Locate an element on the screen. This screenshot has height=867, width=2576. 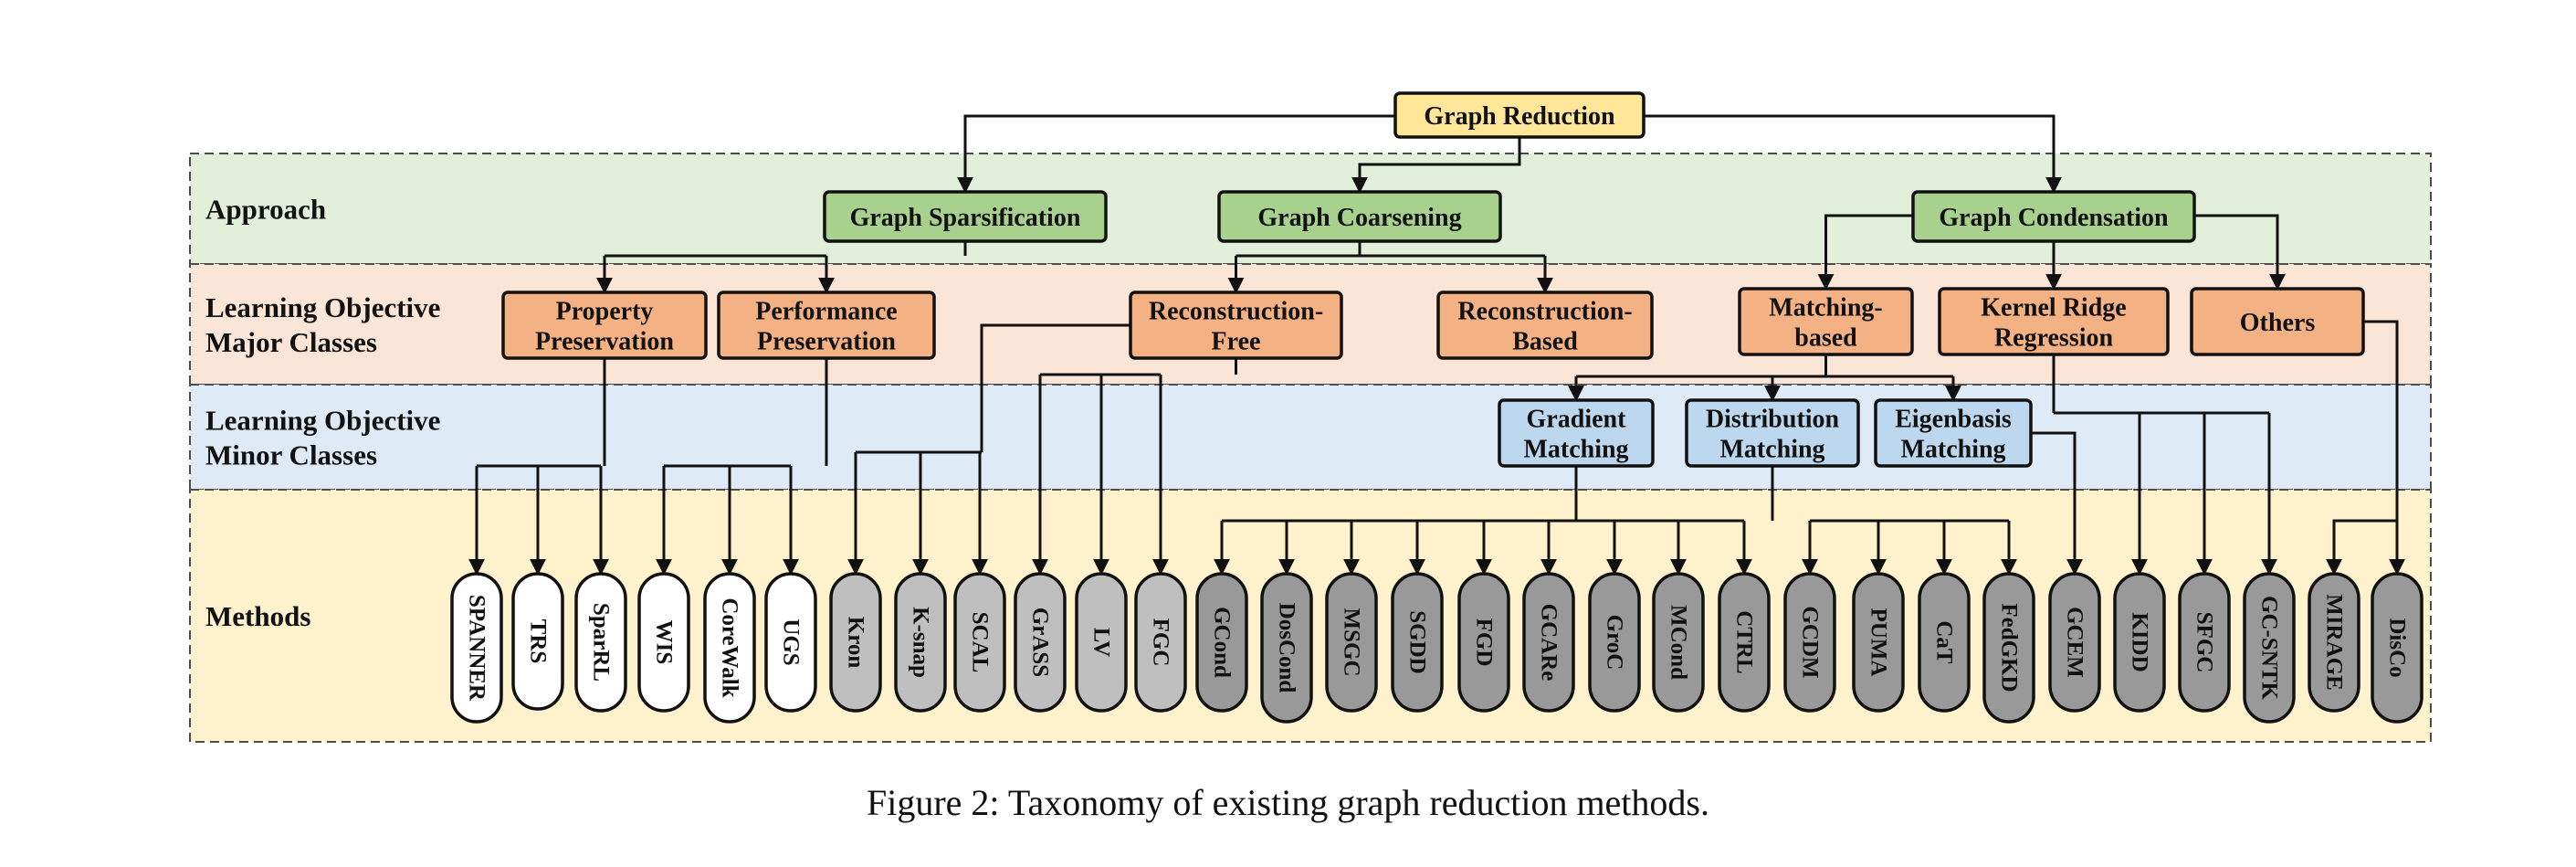
method-label-gc-sntk: GC-SNTK is located at coordinates (2269, 648).